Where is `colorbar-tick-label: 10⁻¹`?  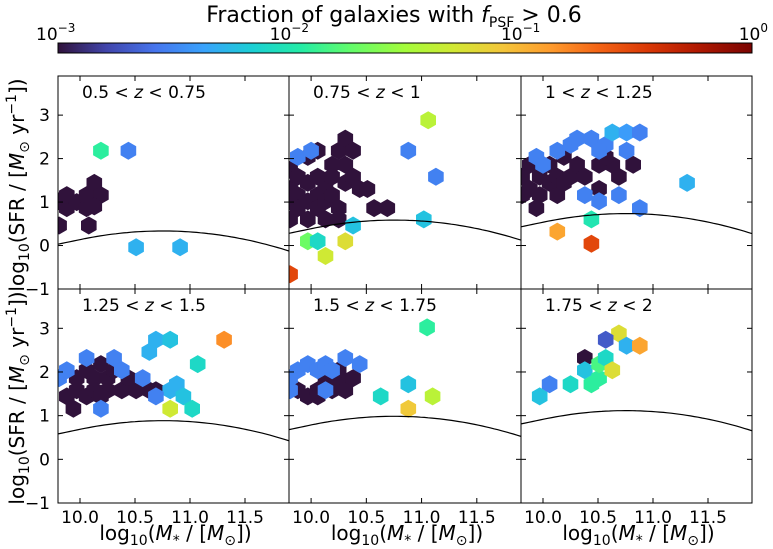 colorbar-tick-label: 10⁻¹ is located at coordinates (520, 33).